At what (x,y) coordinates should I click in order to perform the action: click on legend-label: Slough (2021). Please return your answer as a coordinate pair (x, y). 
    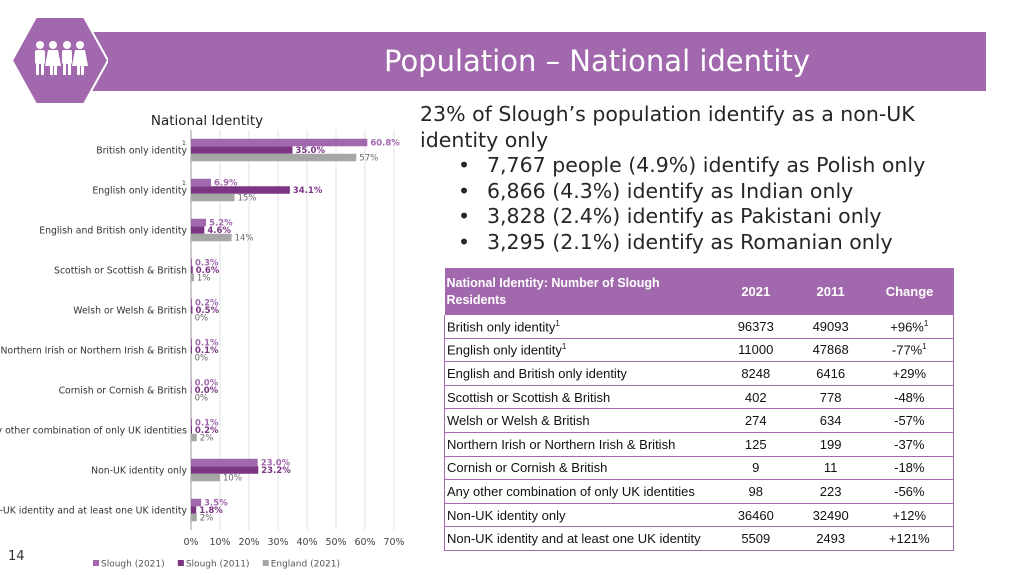
    Looking at the image, I should click on (133, 565).